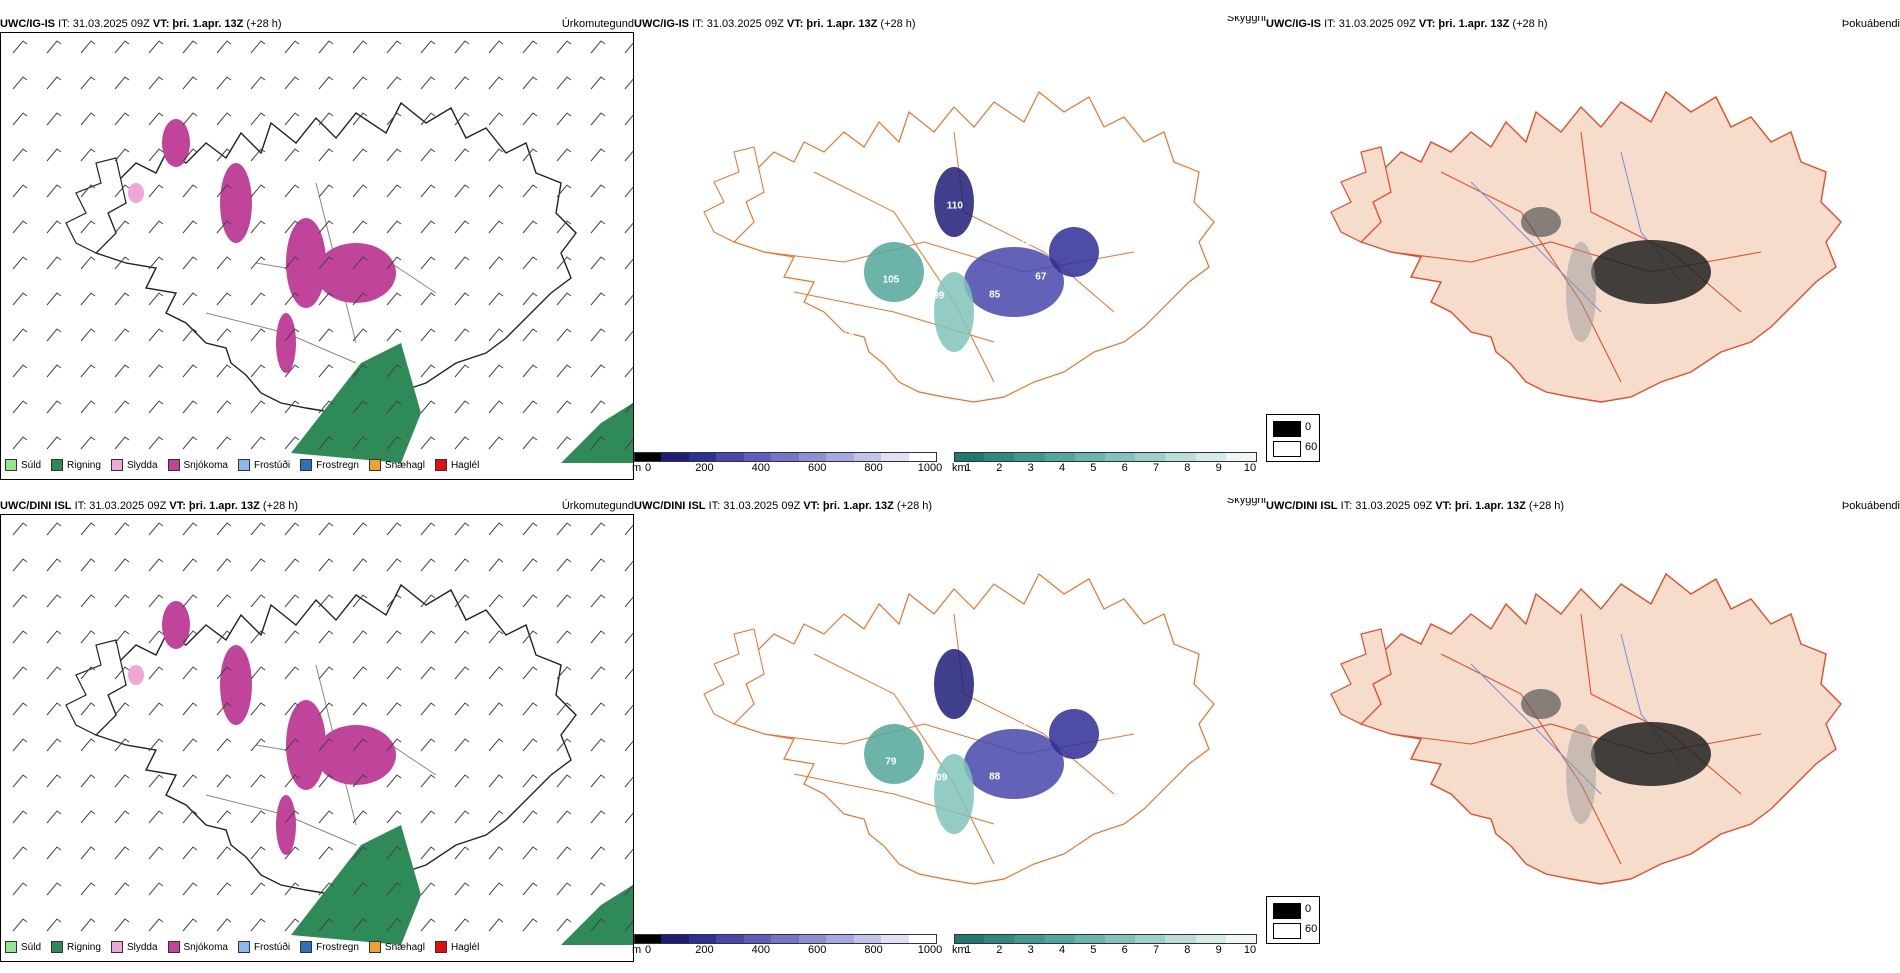  I want to click on ceiling-colorbar: m 0 200 400 600 800 1000, so click(787, 464).